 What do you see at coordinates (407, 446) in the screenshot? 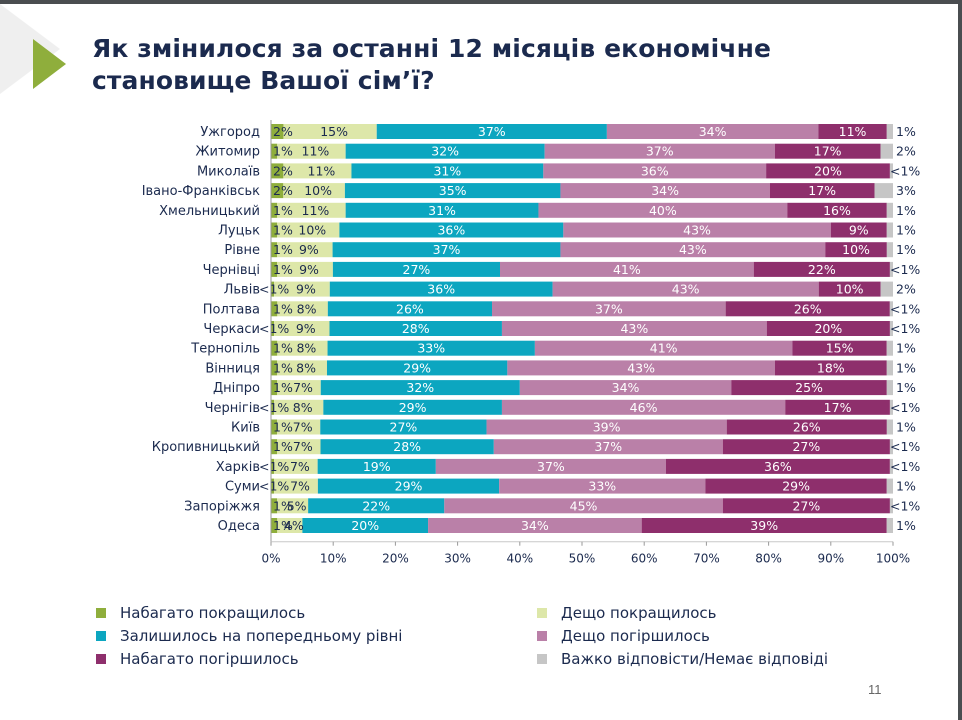
I see `data-label: 28%` at bounding box center [407, 446].